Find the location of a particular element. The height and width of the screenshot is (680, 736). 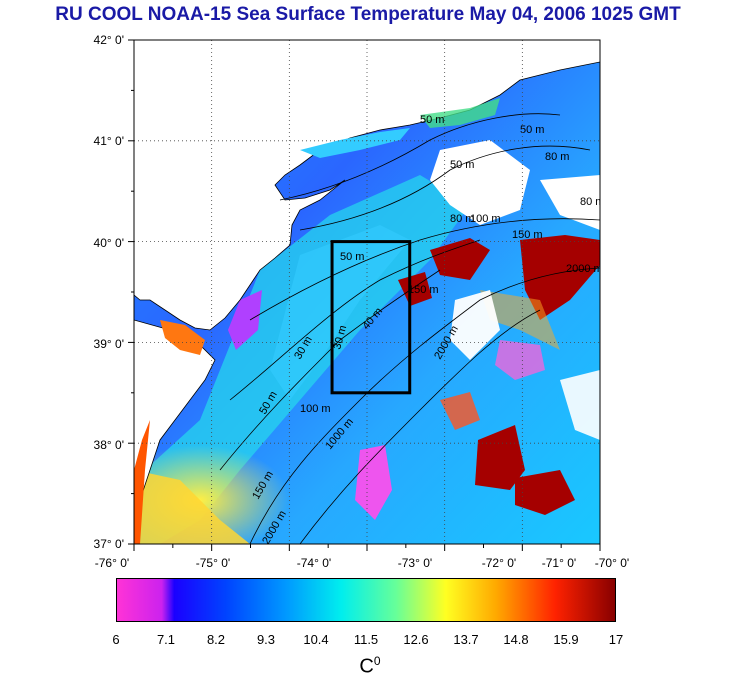

colorbar-tick-label: 15.9 is located at coordinates (566, 639).